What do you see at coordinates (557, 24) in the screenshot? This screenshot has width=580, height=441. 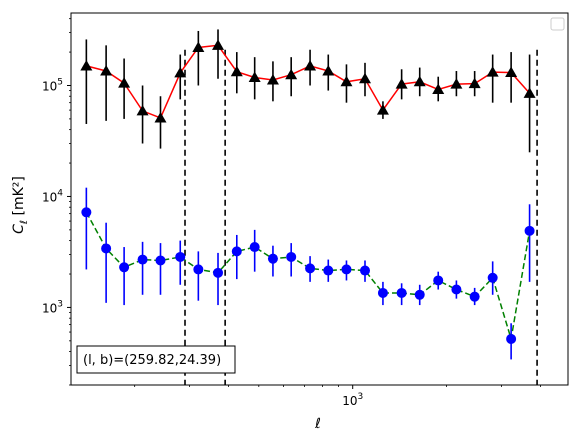 I see `legend-box` at bounding box center [557, 24].